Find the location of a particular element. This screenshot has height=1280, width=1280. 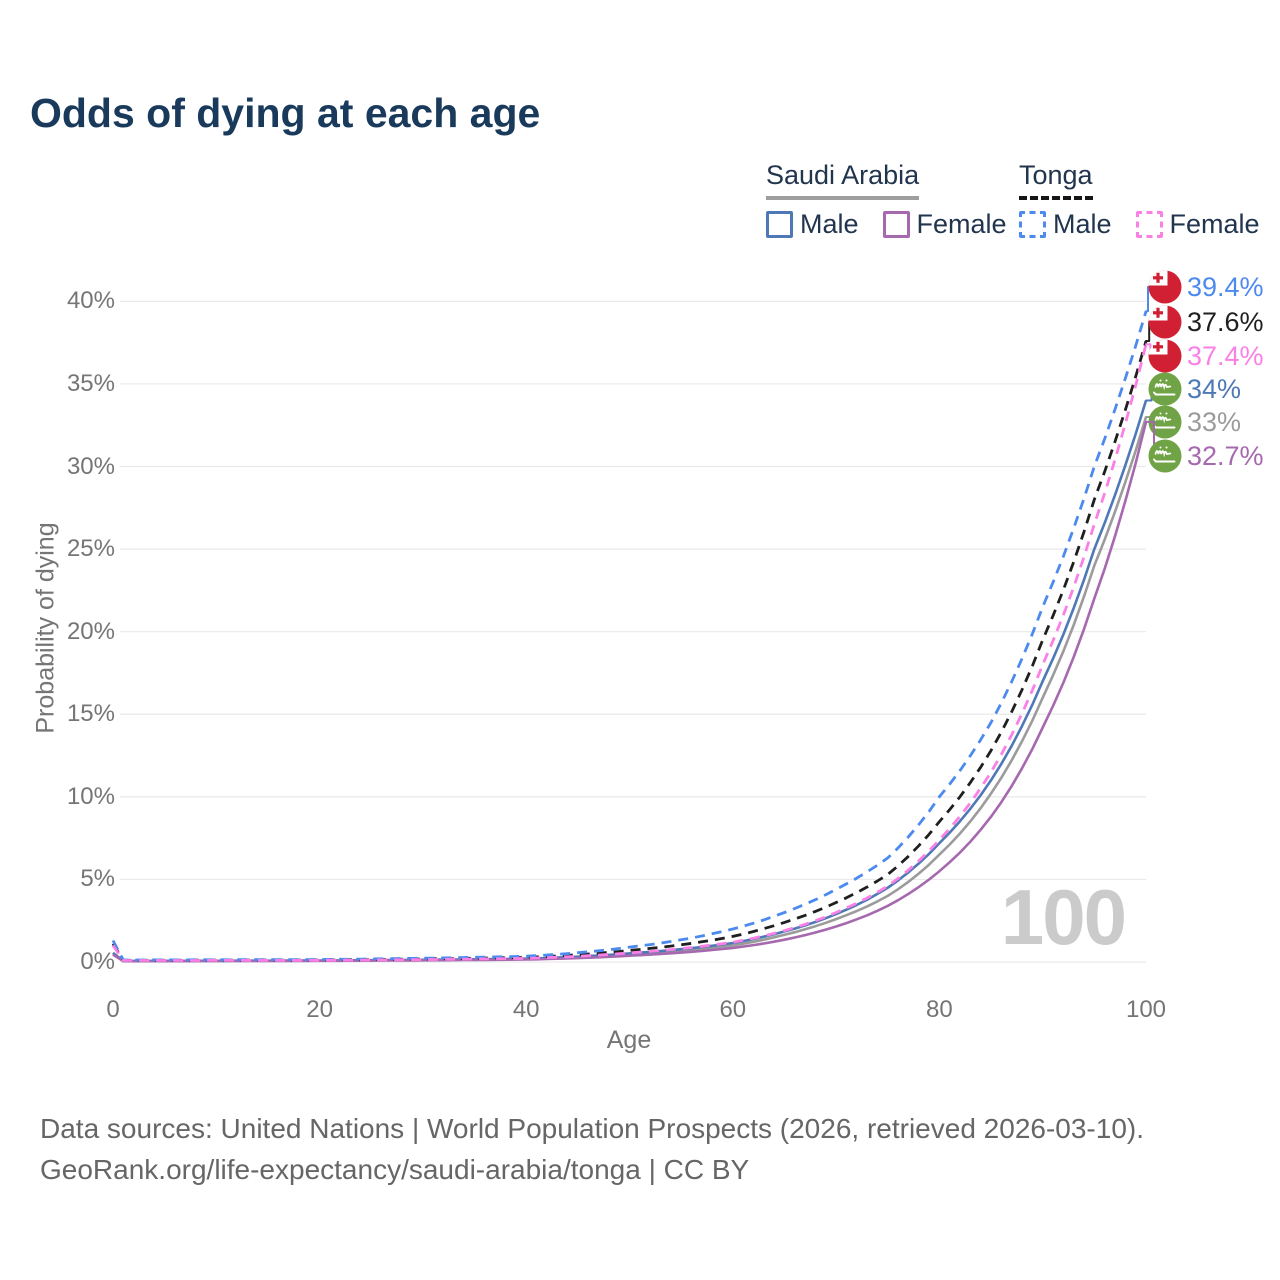

x-tick-label: 20 is located at coordinates (319, 1009).